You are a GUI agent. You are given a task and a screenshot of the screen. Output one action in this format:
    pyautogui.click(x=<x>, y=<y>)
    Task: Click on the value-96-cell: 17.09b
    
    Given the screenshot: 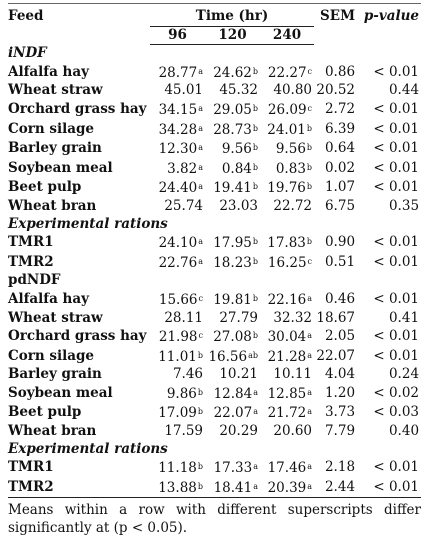 What is the action you would take?
    pyautogui.click(x=177, y=413)
    